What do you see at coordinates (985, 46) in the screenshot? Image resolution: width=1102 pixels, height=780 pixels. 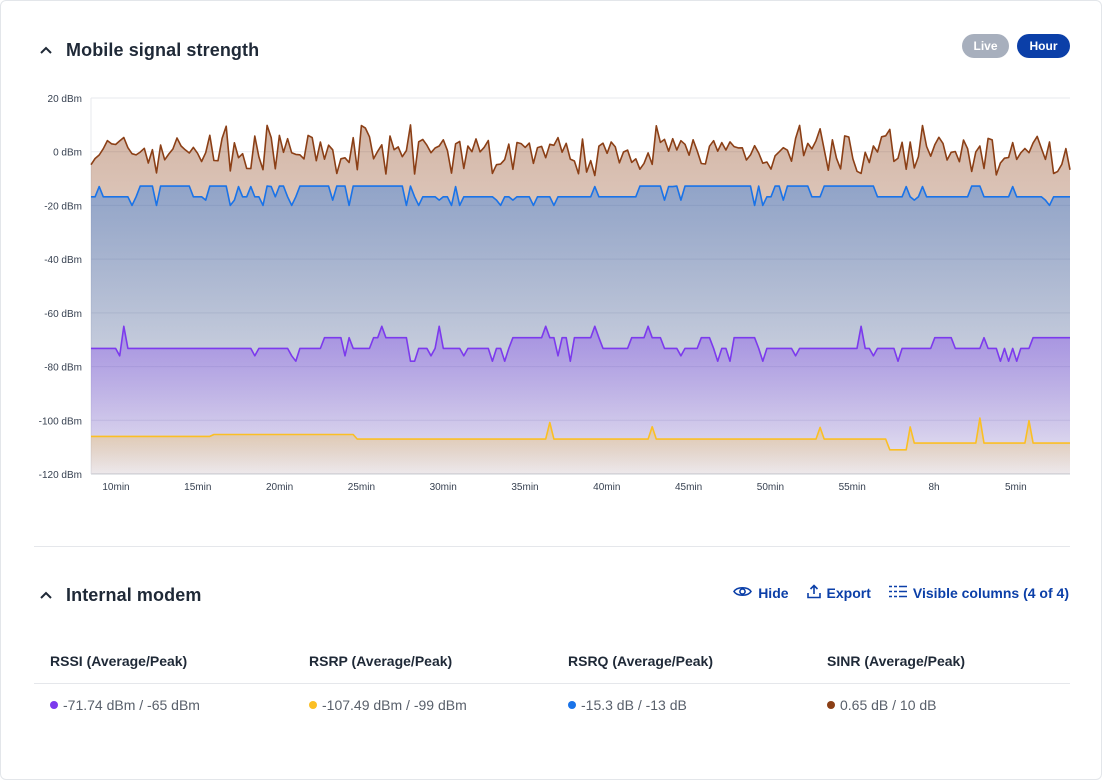 I see `live-toggle-button: Live` at bounding box center [985, 46].